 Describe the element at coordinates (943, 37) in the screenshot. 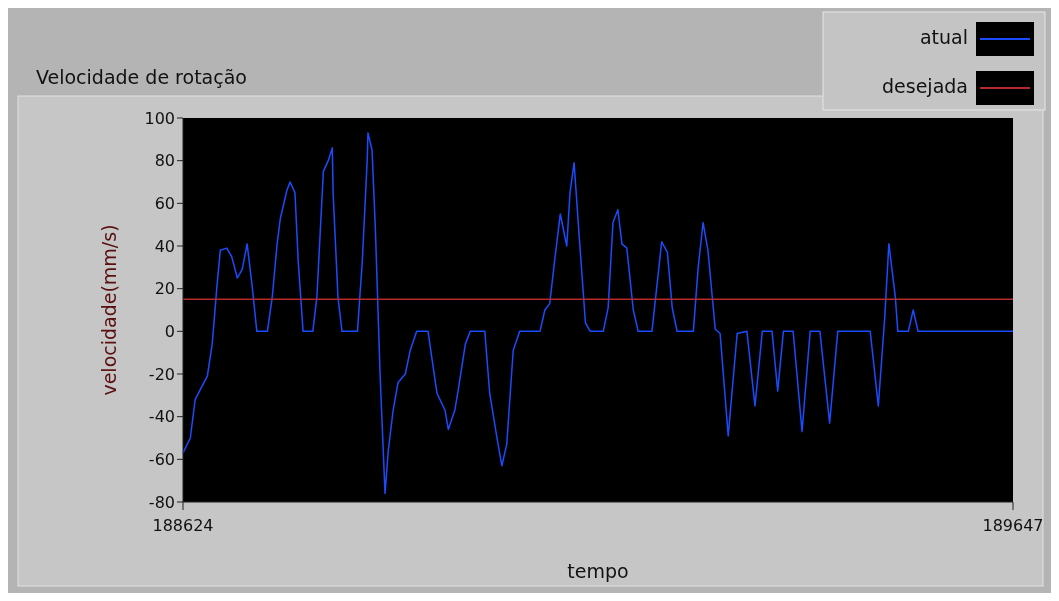

I see `legend-label: atual` at that location.